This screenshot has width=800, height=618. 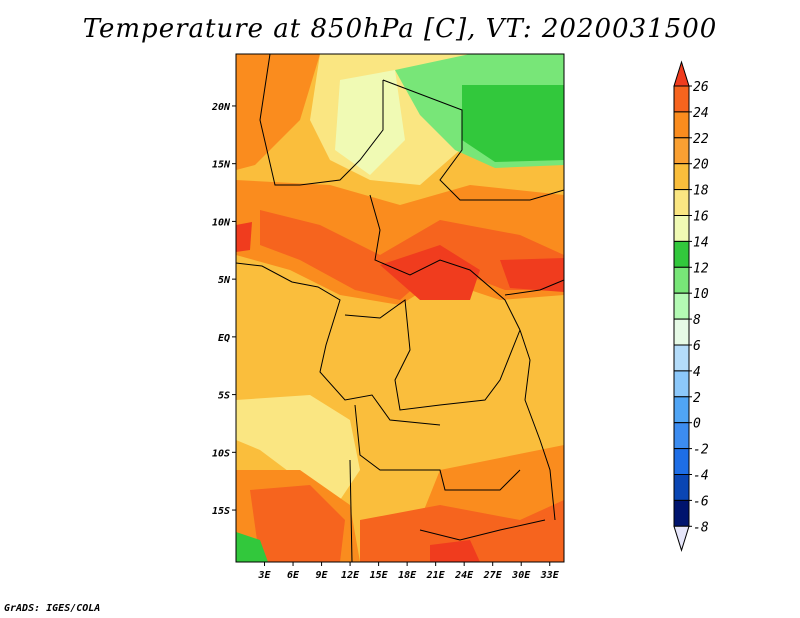 I want to click on colorbar-label: -2, so click(x=701, y=450).